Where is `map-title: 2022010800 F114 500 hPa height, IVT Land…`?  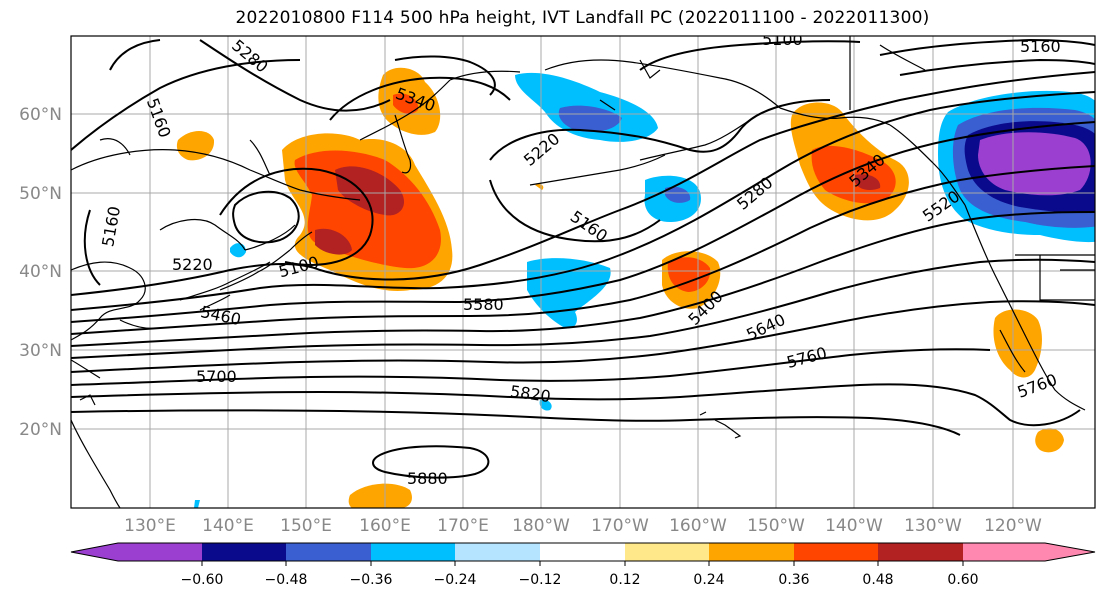 map-title: 2022010800 F114 500 hPa height, IVT Land… is located at coordinates (582, 18).